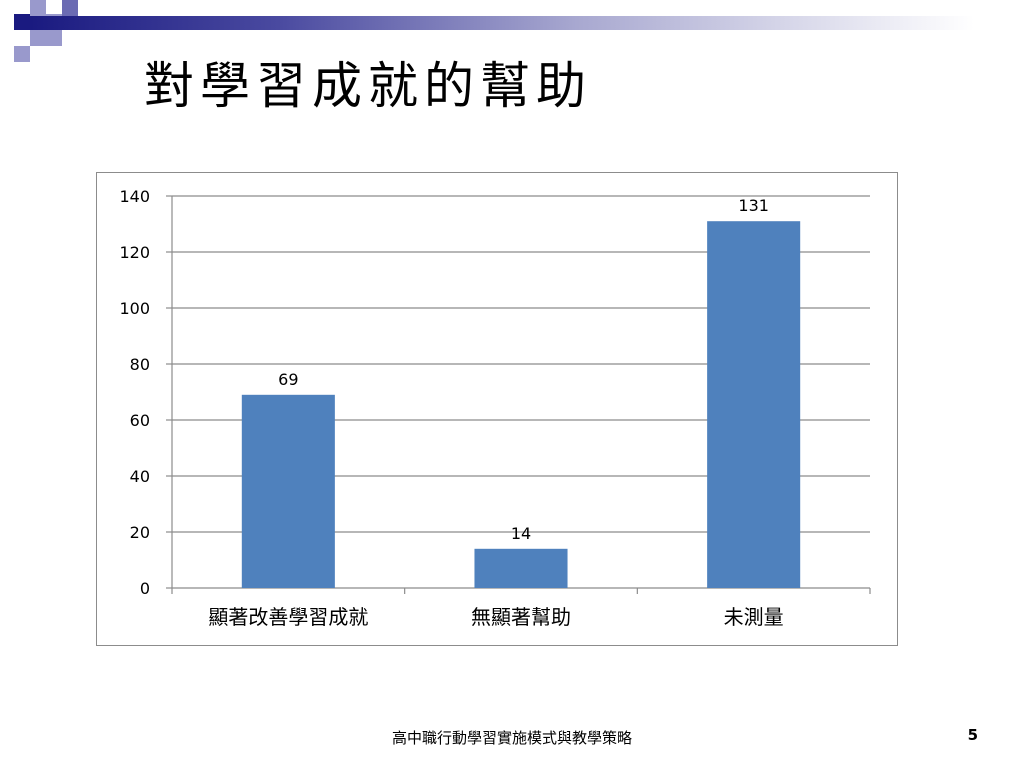  I want to click on category-label: 顯著改善學習成就, so click(288, 617).